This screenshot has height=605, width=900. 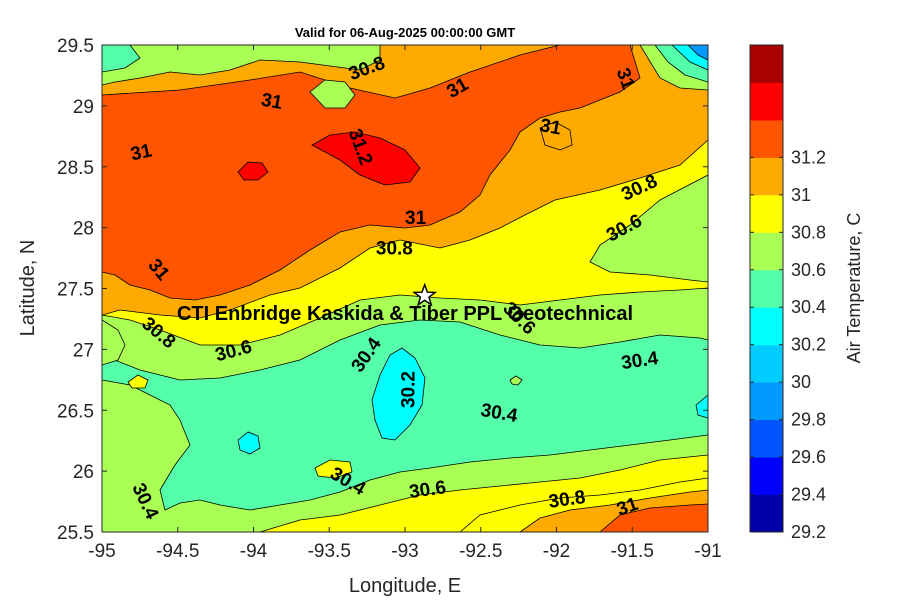 What do you see at coordinates (854, 288) in the screenshot?
I see `colorbar-label: Air Temperature, C` at bounding box center [854, 288].